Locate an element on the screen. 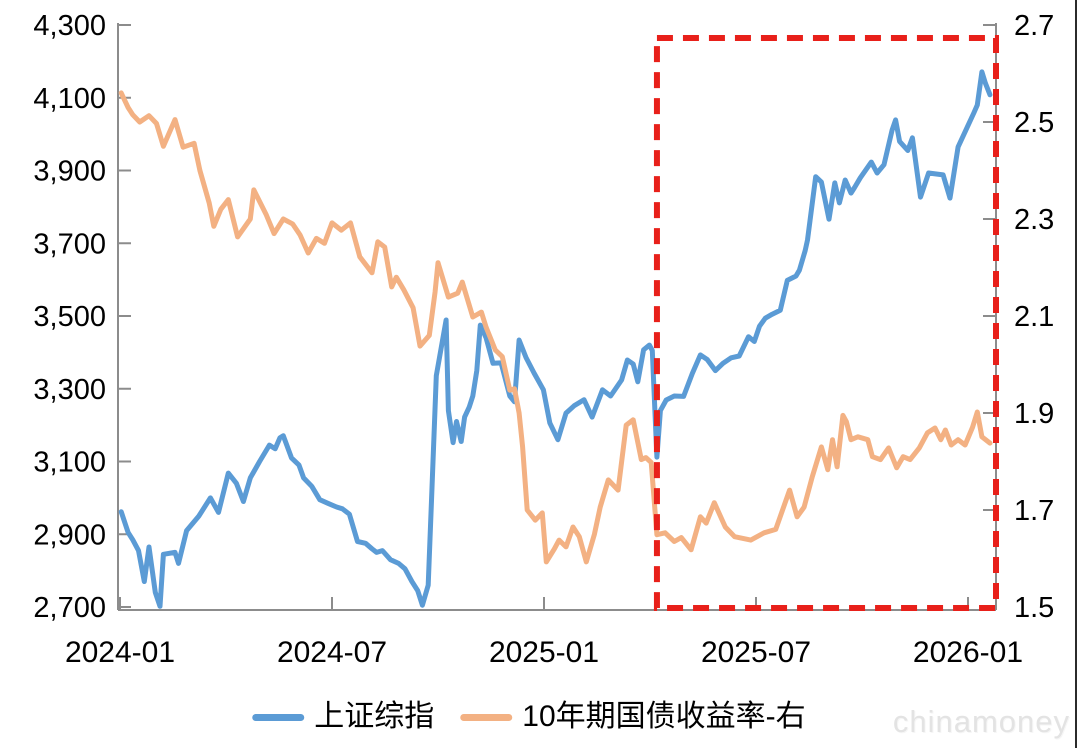 The width and height of the screenshot is (1080, 748). left-axis-tick-label: 3,300 is located at coordinates (69, 390).